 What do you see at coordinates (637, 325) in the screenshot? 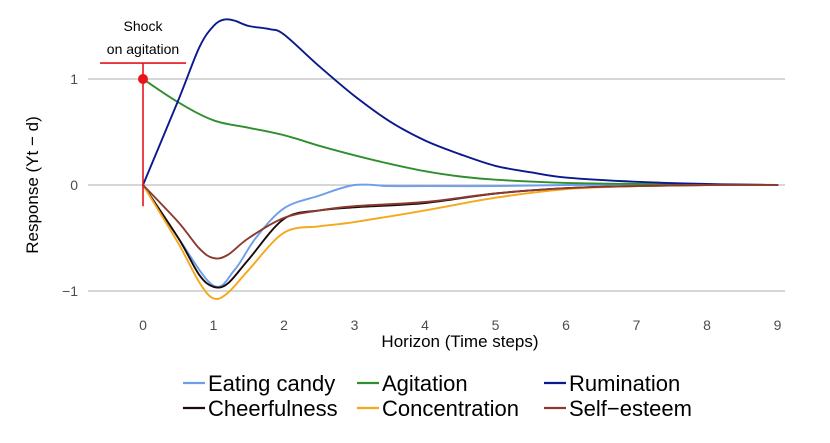
I see `x-tick-label: 7` at bounding box center [637, 325].